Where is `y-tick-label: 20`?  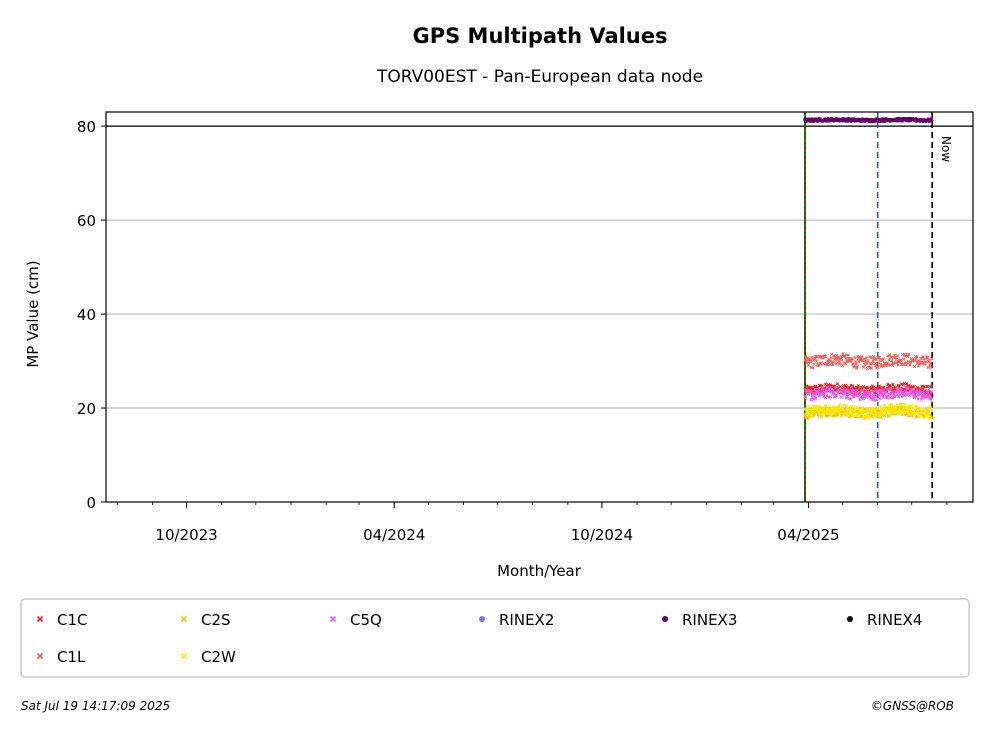 y-tick-label: 20 is located at coordinates (86, 409).